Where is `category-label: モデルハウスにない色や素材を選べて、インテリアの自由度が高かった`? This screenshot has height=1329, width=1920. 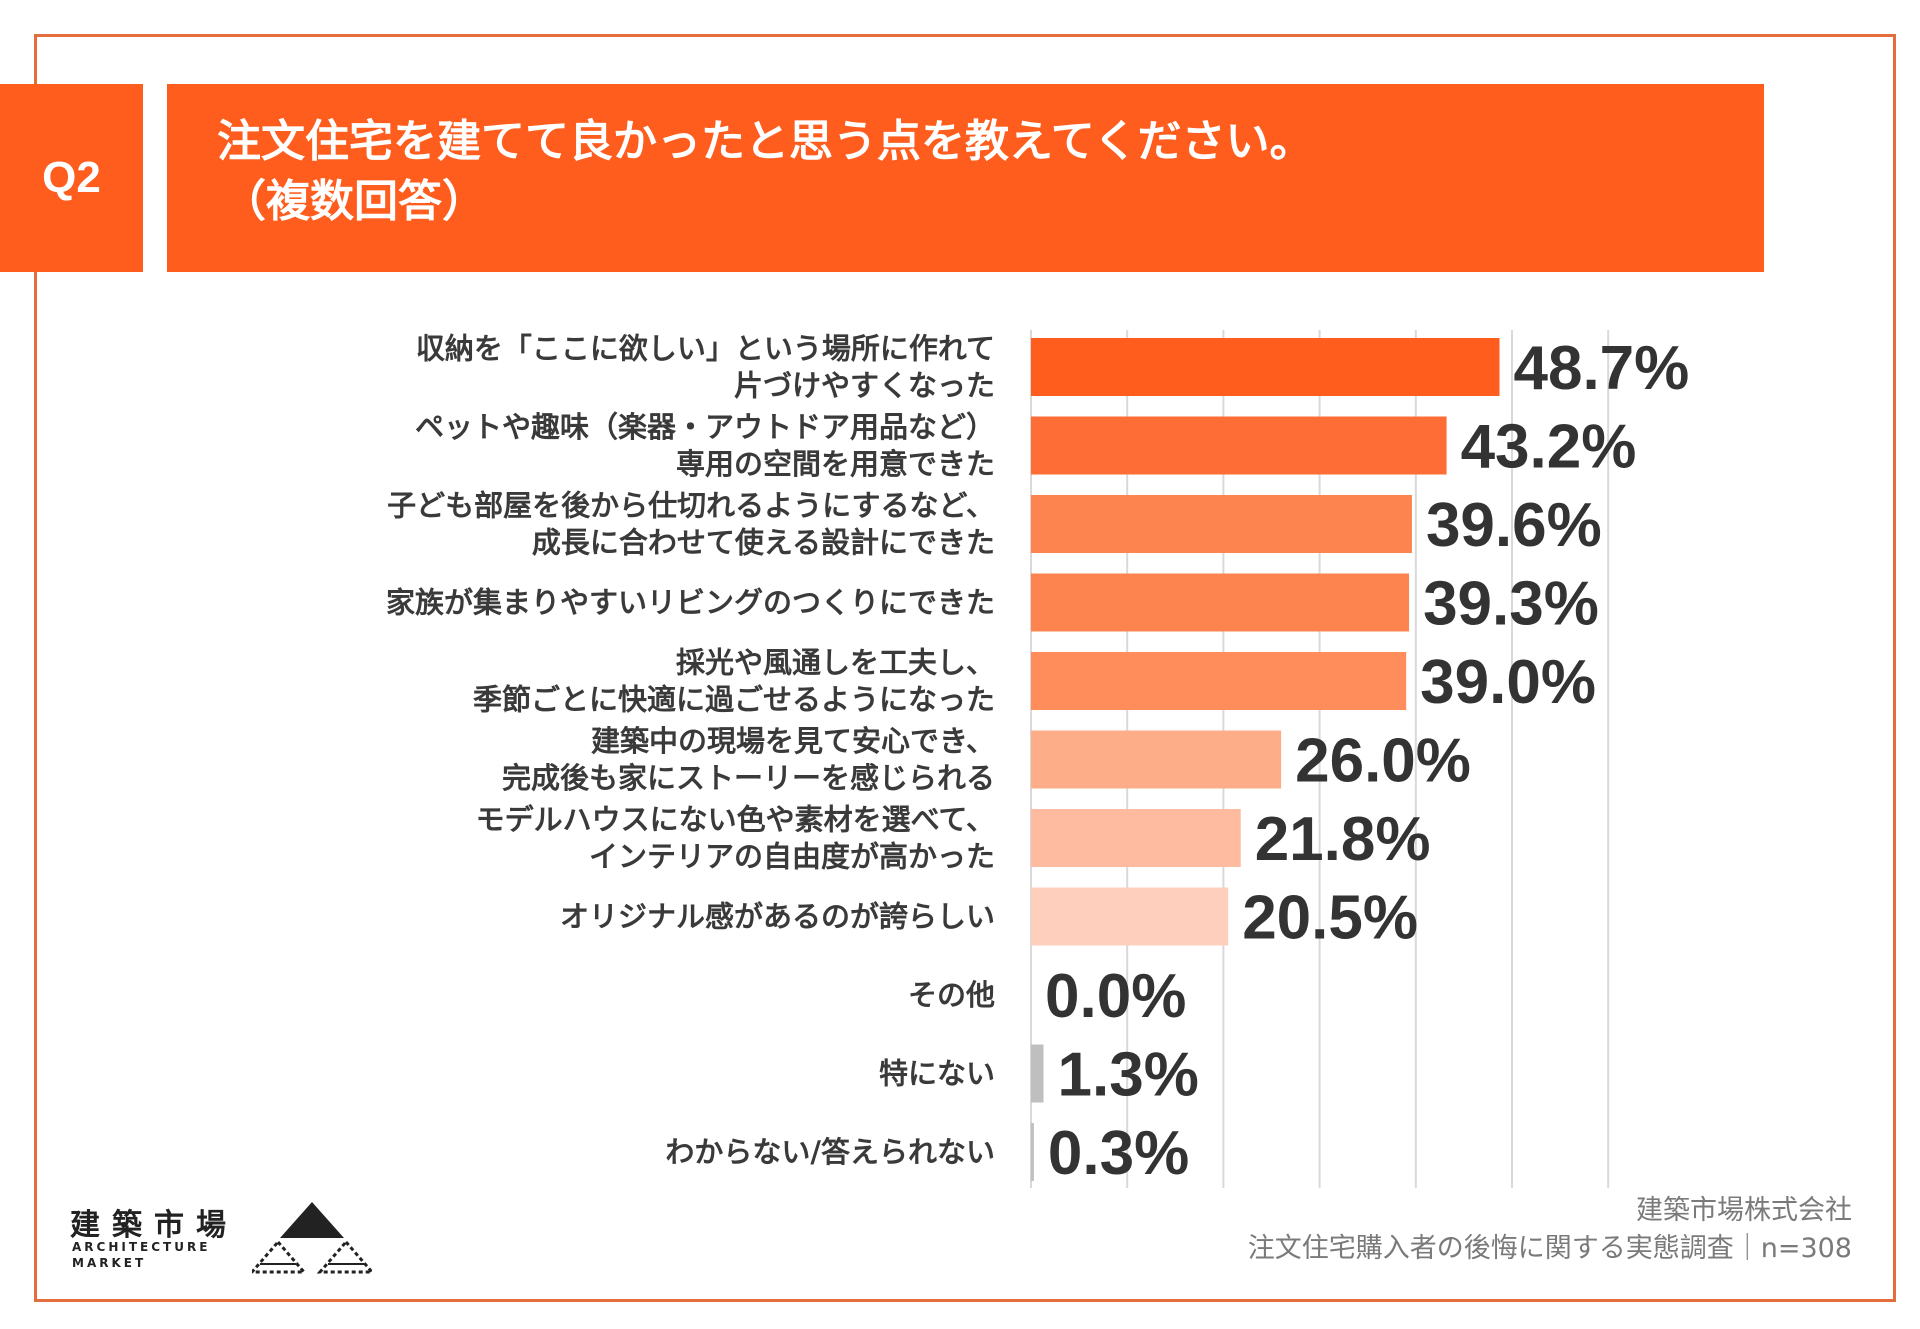 category-label: モデルハウスにない色や素材を選べて、インテリアの自由度が高かった is located at coordinates (735, 838).